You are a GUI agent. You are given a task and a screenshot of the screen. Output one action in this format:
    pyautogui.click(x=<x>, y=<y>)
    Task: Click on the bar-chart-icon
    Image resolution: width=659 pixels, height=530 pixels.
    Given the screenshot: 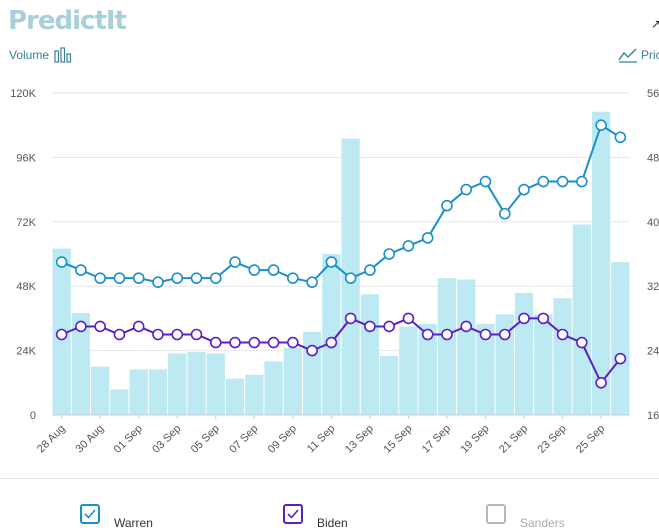 What is the action you would take?
    pyautogui.click(x=63, y=57)
    